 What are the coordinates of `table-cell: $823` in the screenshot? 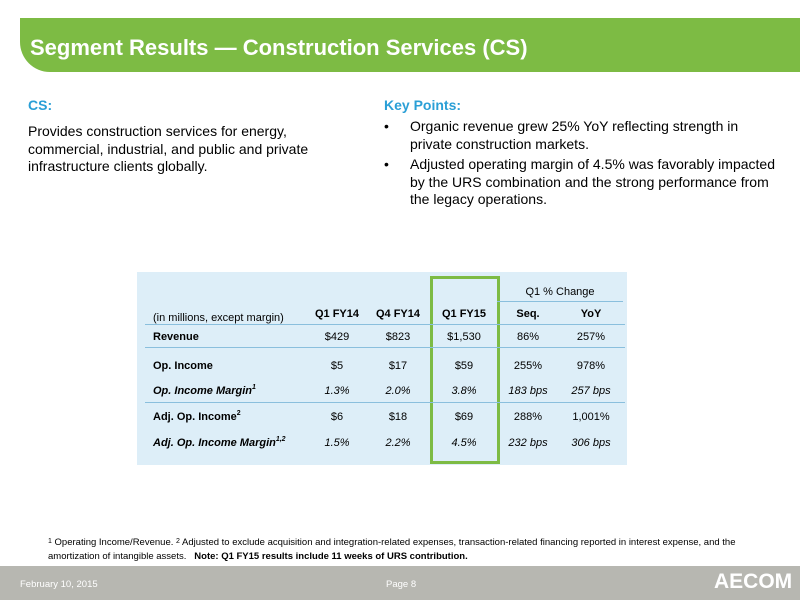 It's located at (398, 337).